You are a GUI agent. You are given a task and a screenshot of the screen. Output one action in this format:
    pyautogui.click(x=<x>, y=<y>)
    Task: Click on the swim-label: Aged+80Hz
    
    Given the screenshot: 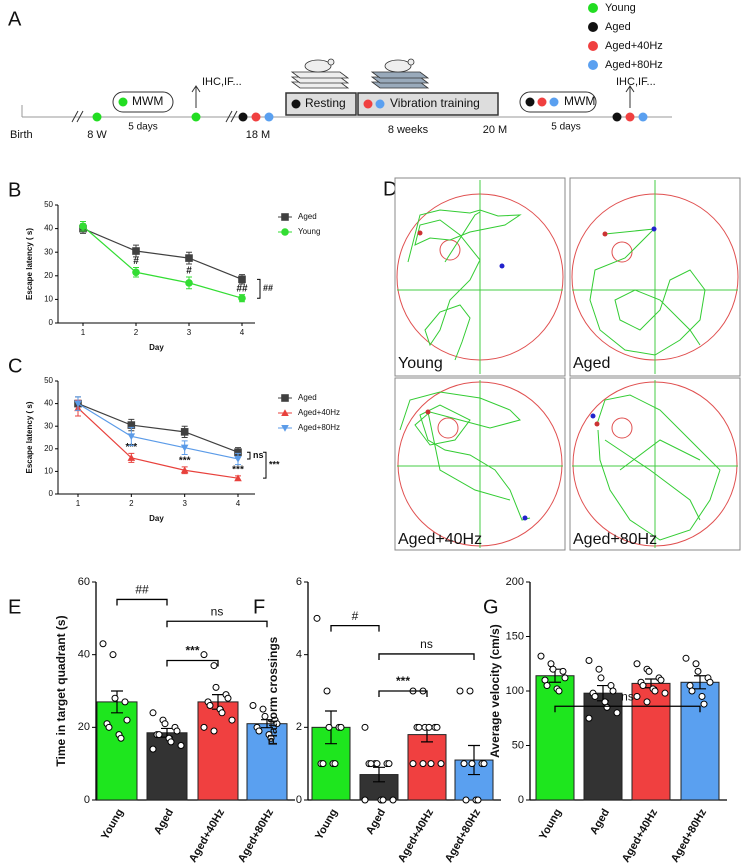 What is the action you would take?
    pyautogui.click(x=615, y=539)
    